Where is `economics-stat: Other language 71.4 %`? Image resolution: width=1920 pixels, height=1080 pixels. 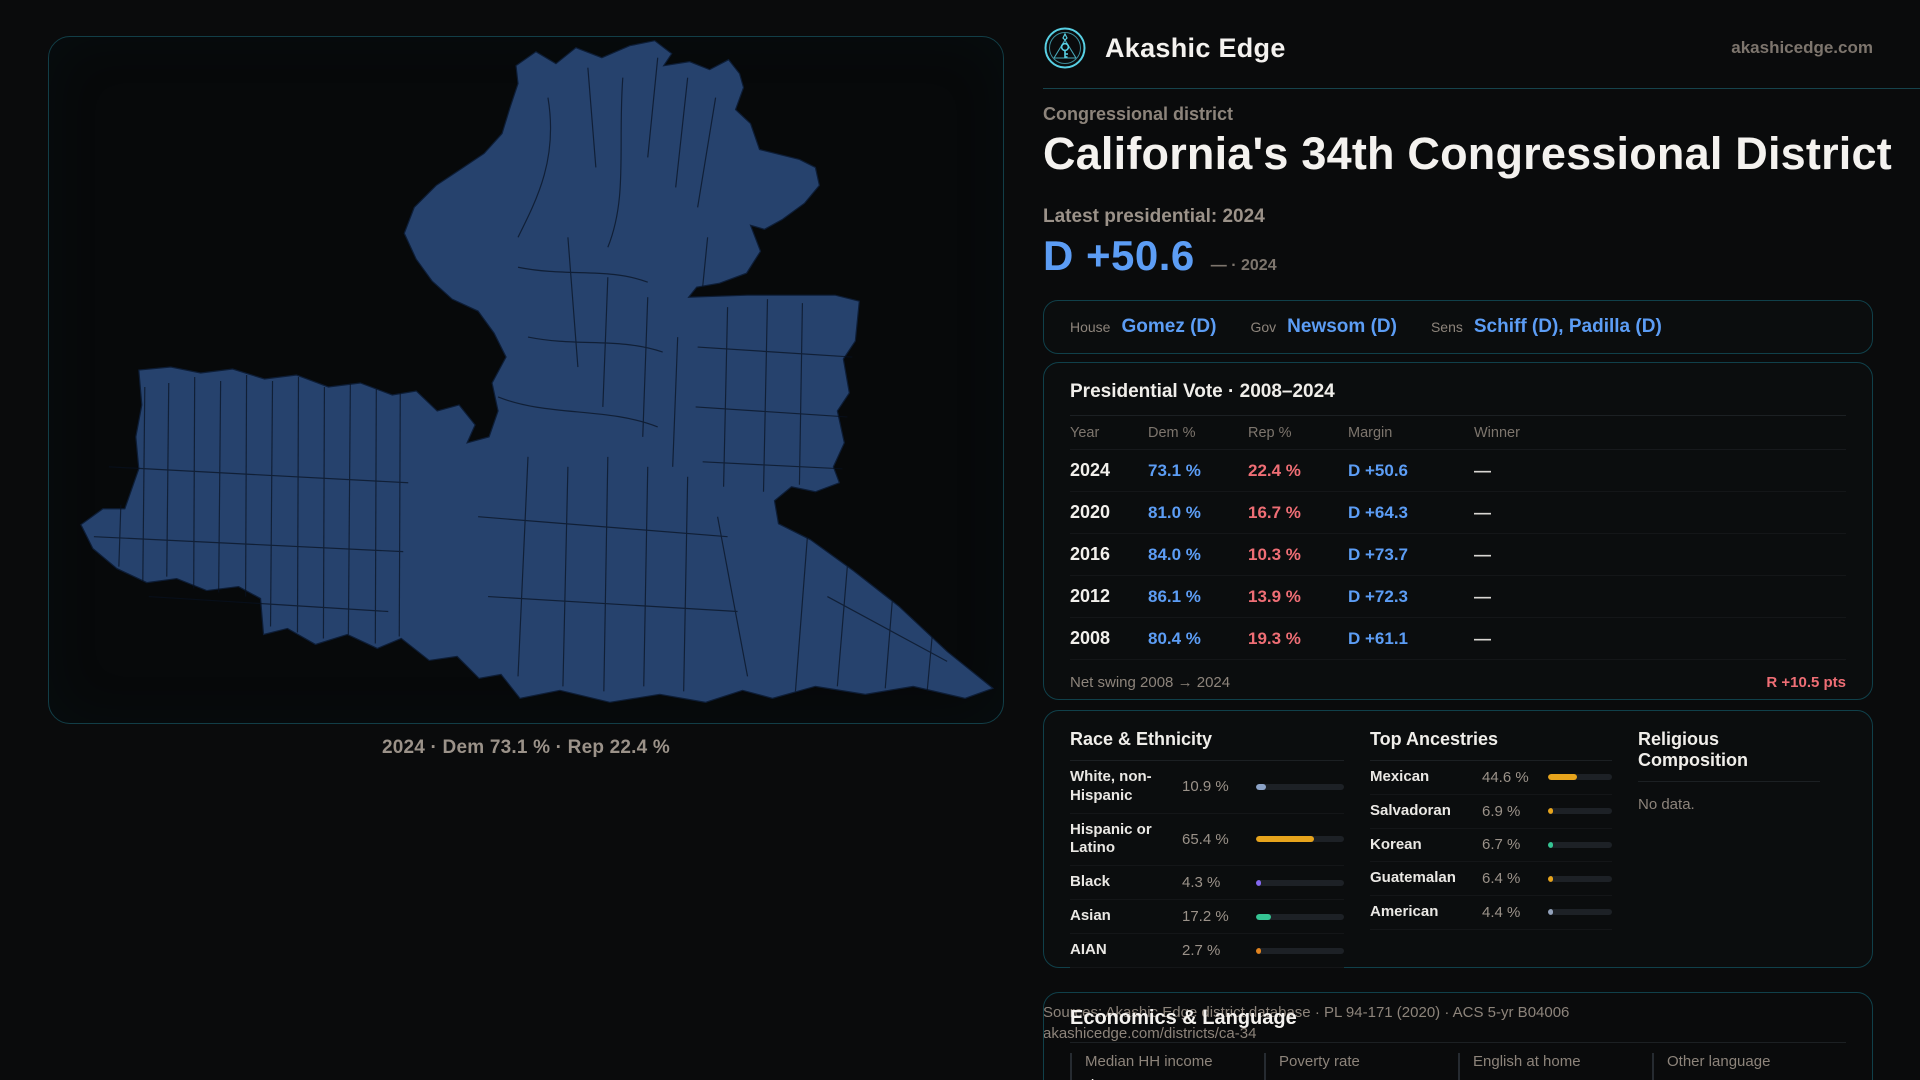
economics-stat: Other language 71.4 % is located at coordinates (1749, 1066).